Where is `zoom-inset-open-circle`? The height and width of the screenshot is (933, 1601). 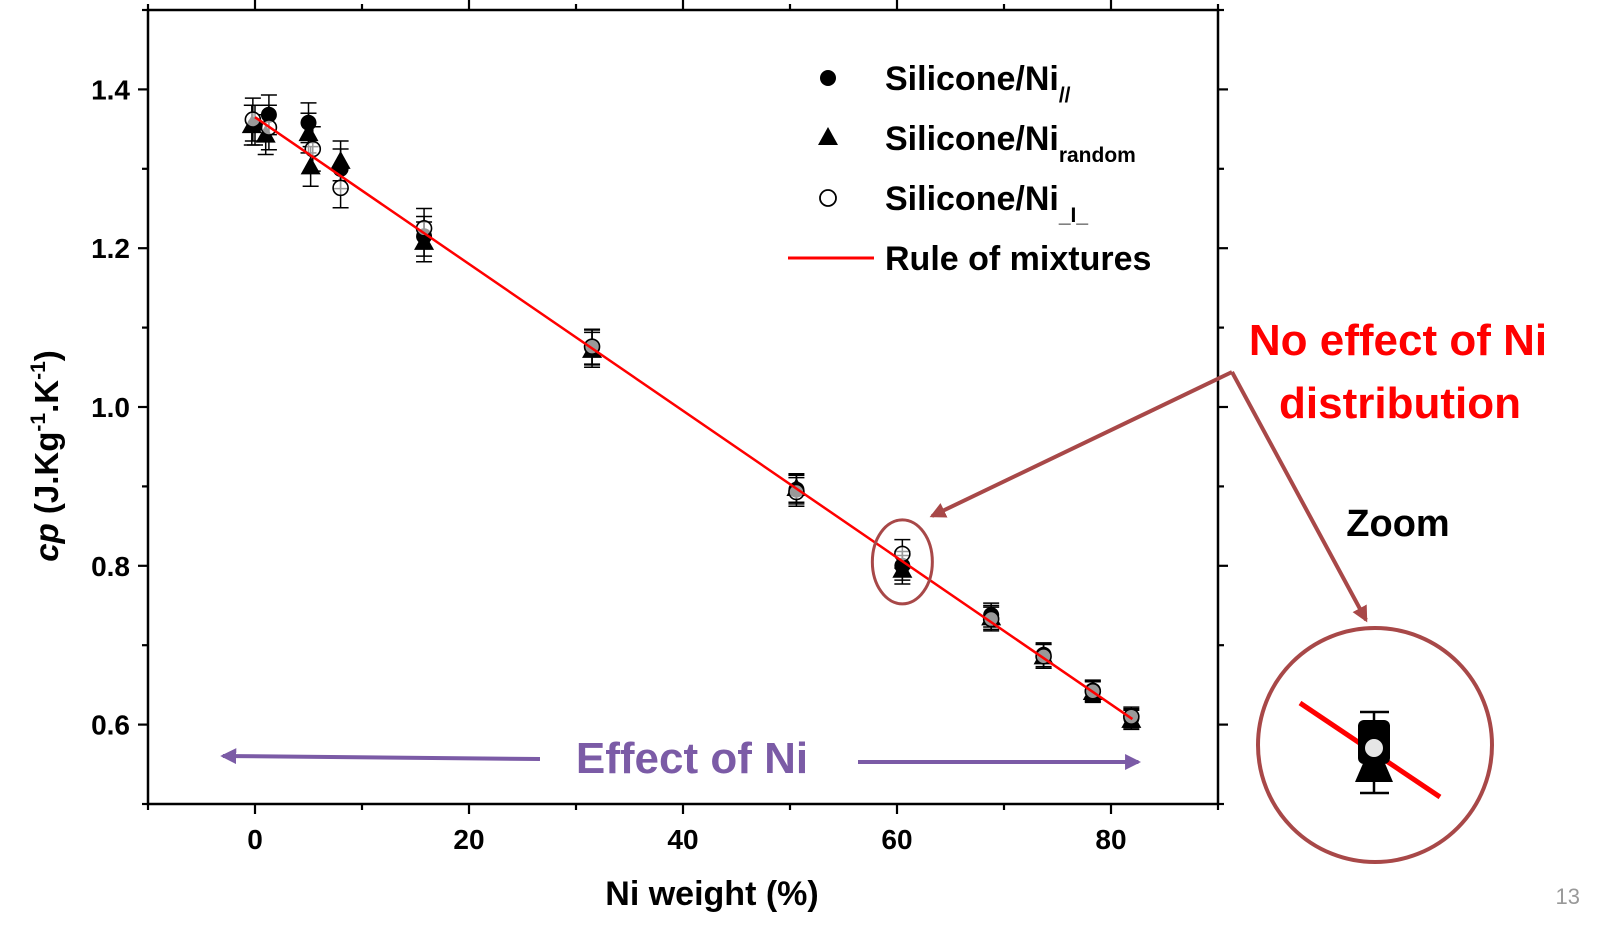
zoom-inset-open-circle is located at coordinates (1374, 748).